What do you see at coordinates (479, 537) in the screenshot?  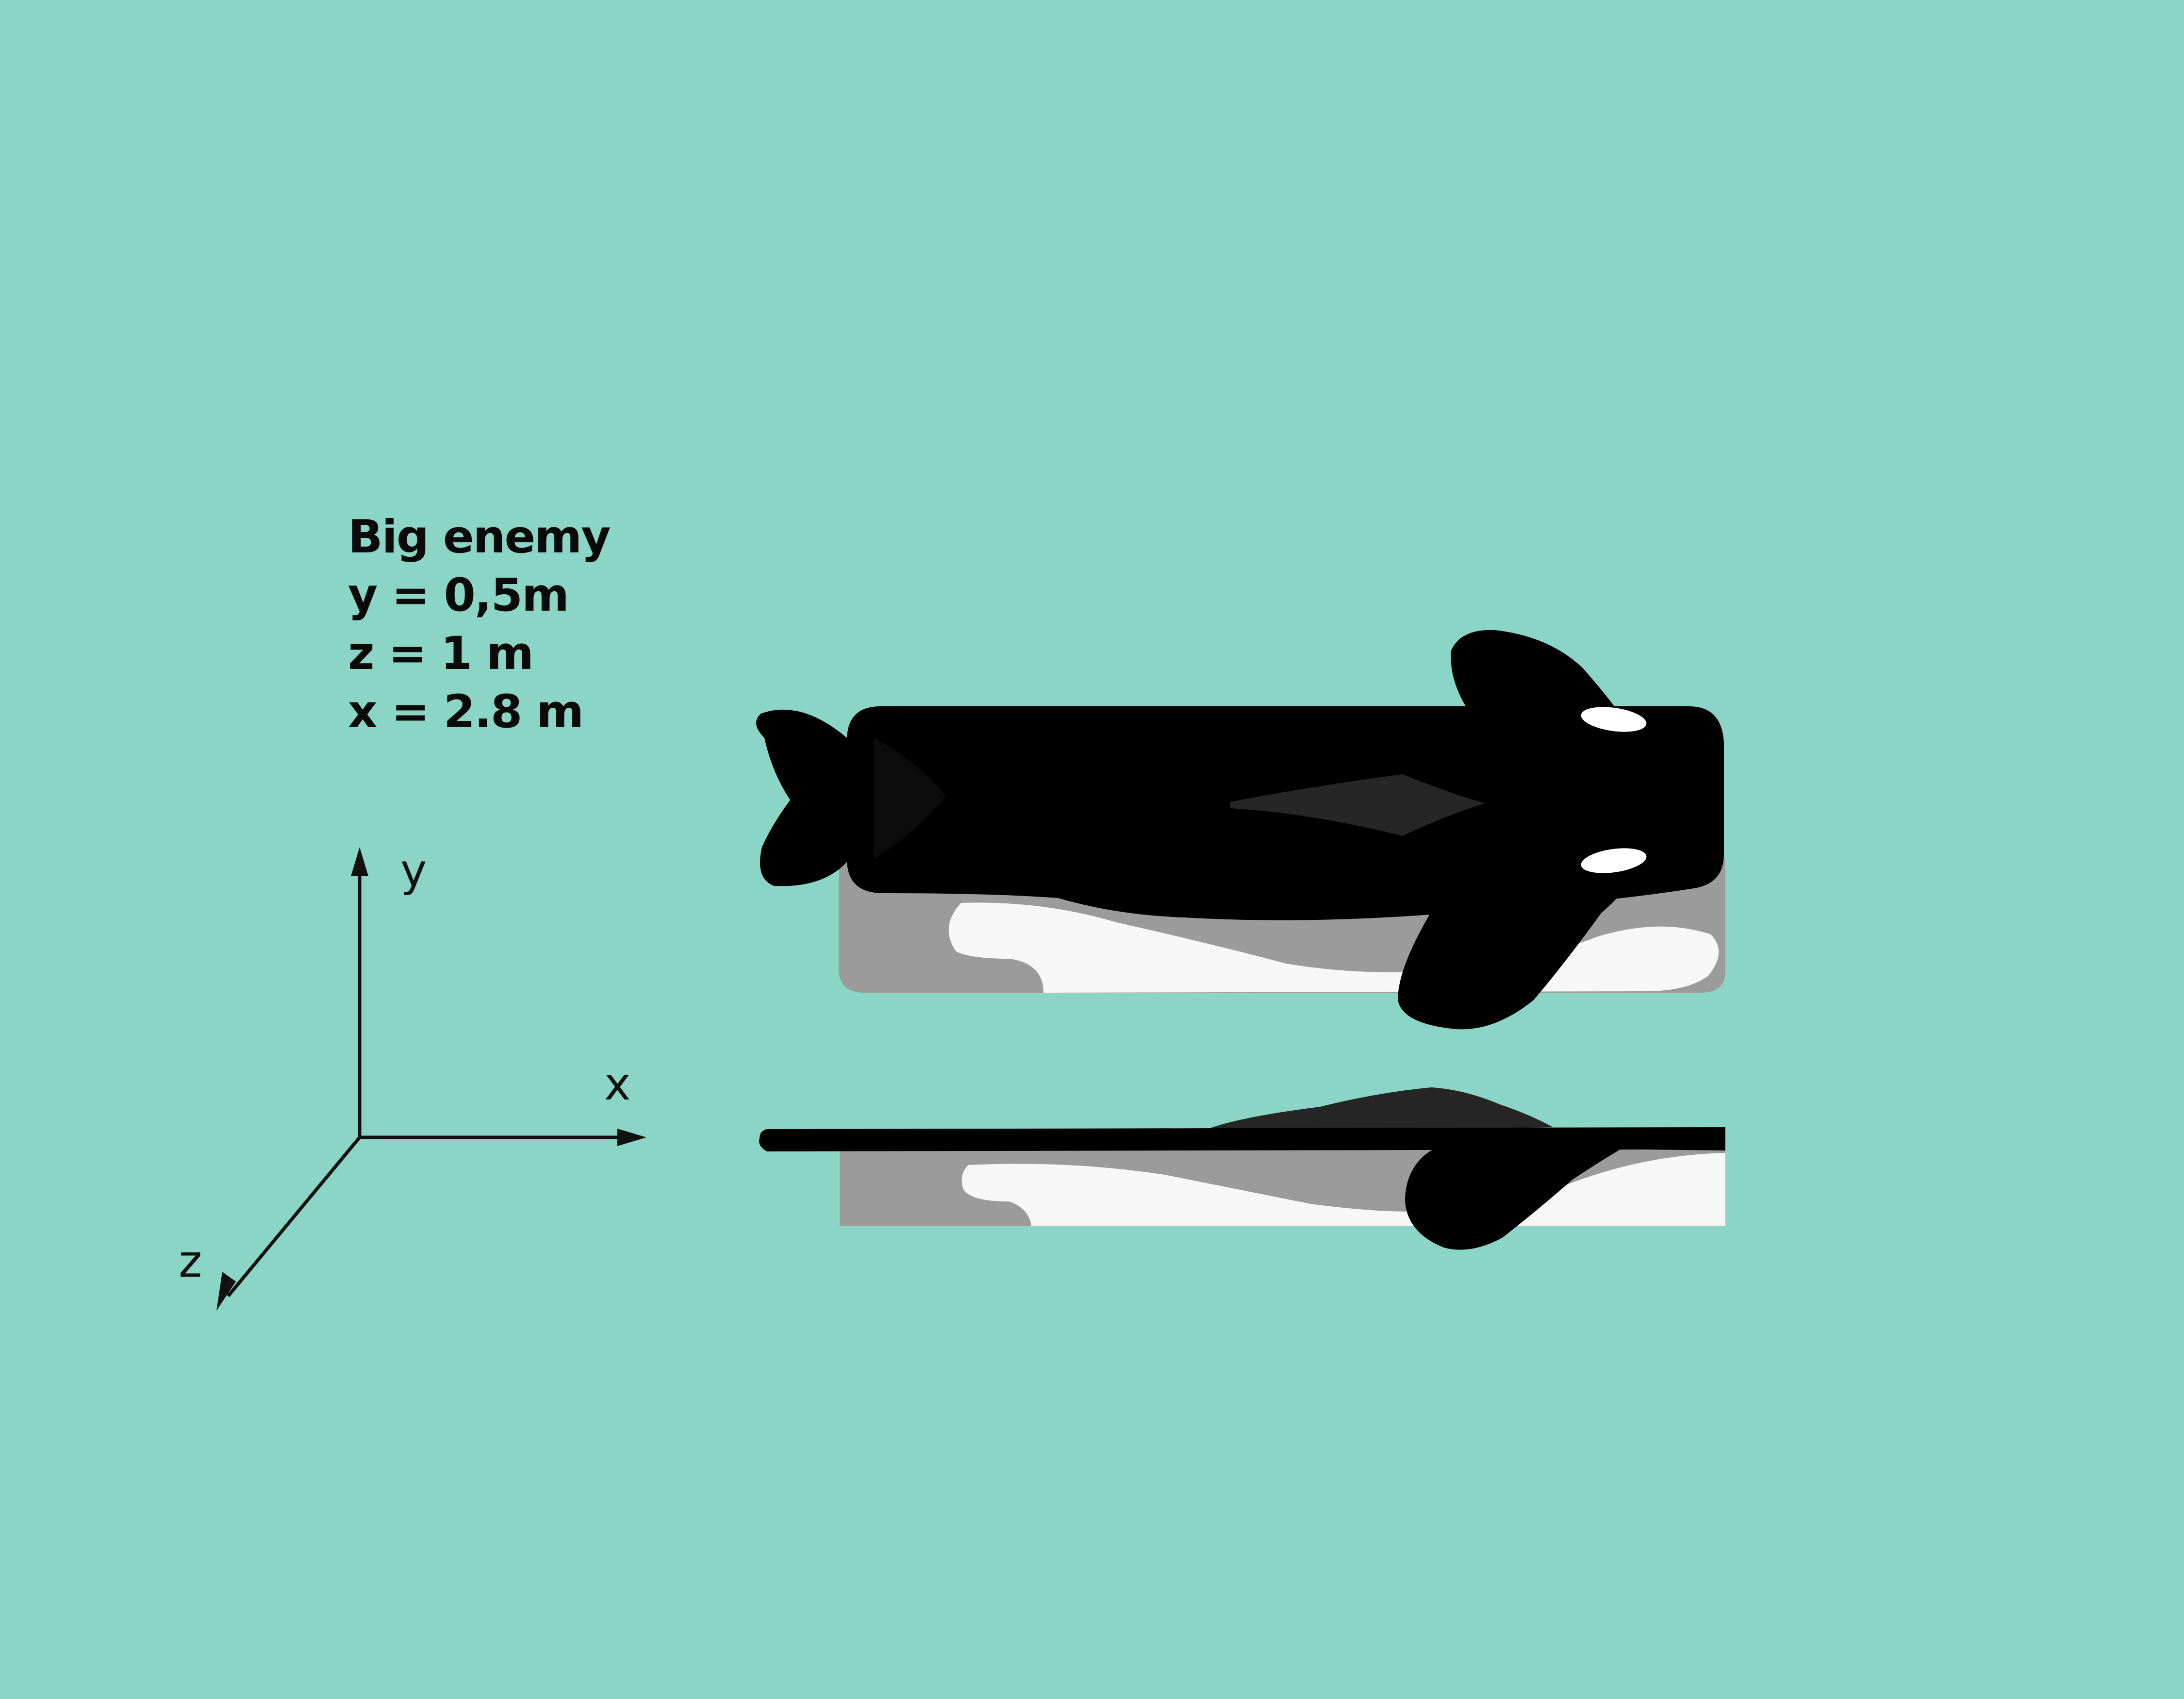 I see `diagram-title: Big enemy` at bounding box center [479, 537].